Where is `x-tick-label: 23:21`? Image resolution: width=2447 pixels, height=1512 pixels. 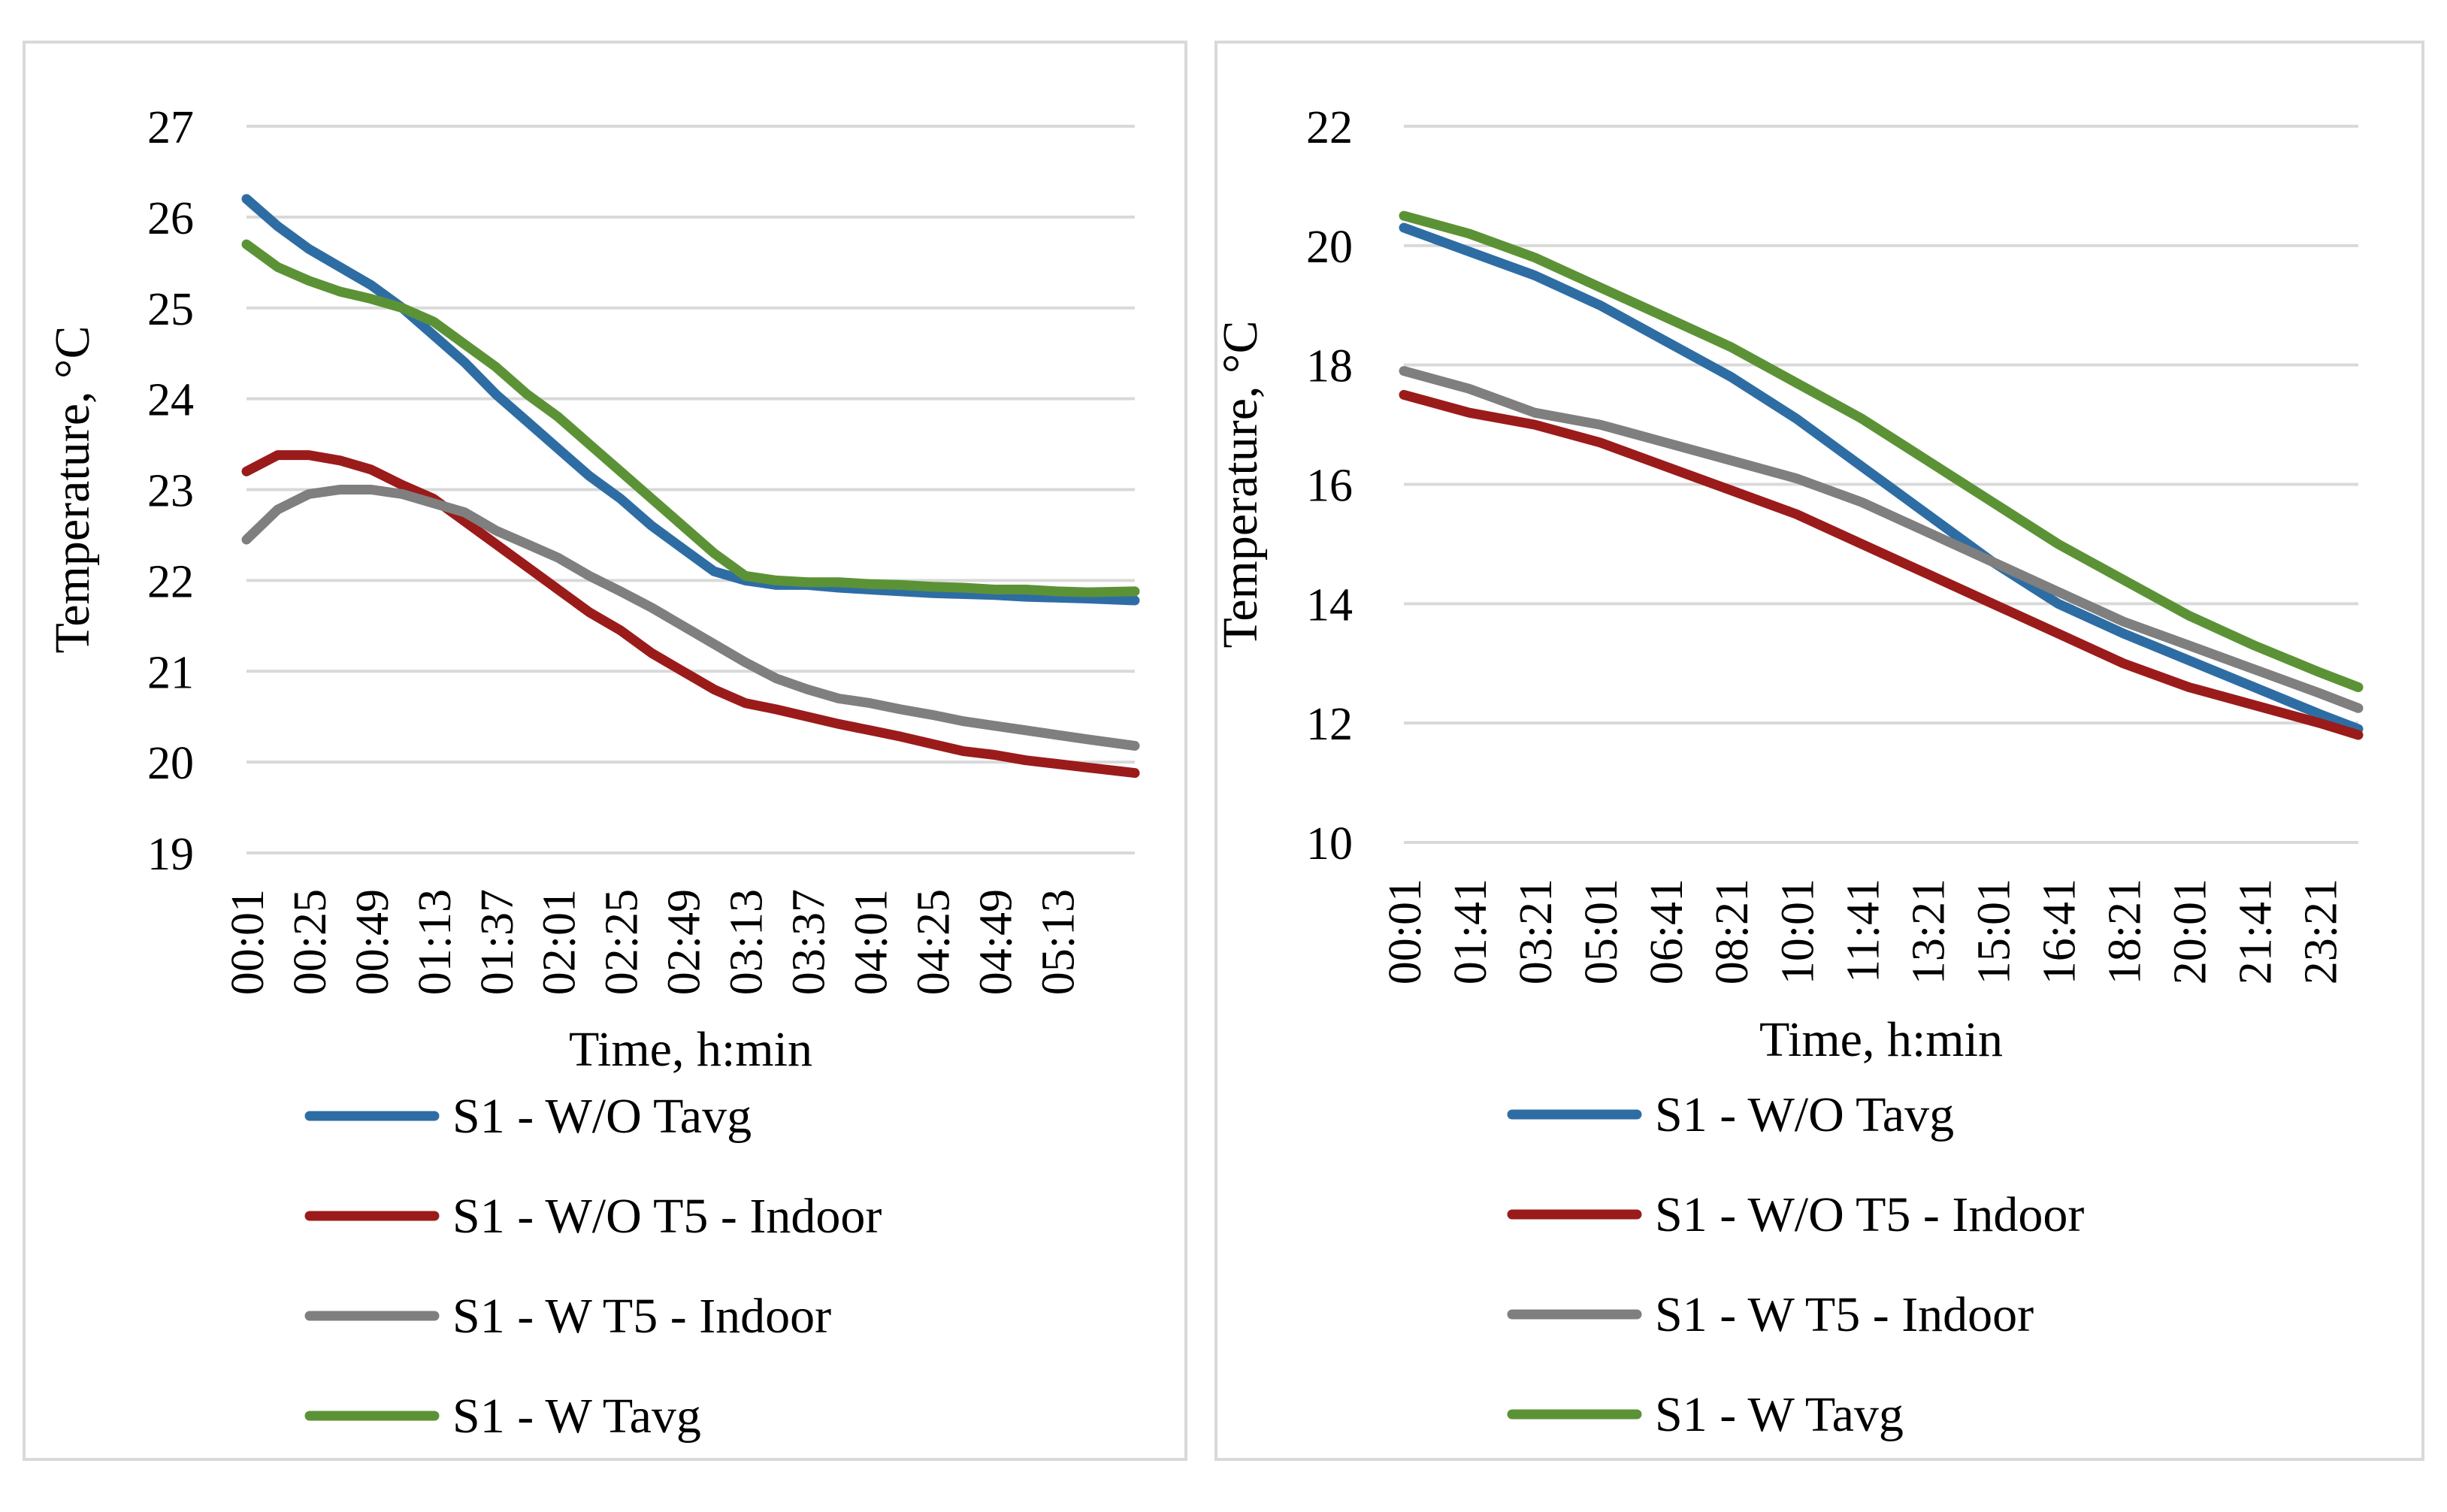 x-tick-label: 23:21 is located at coordinates (2321, 931).